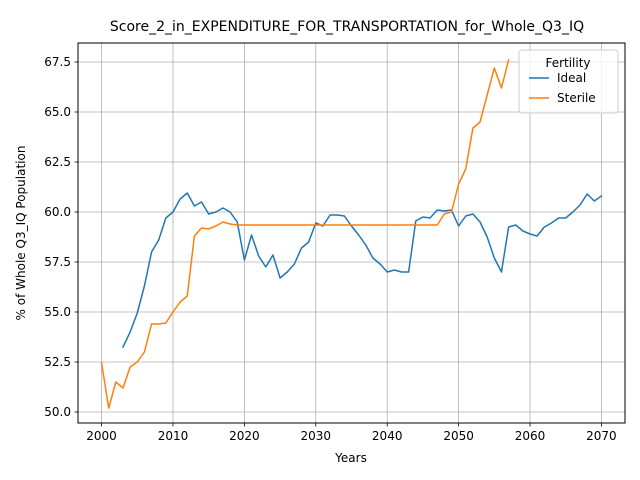  I want to click on y-tick-label: 55.0, so click(57, 312).